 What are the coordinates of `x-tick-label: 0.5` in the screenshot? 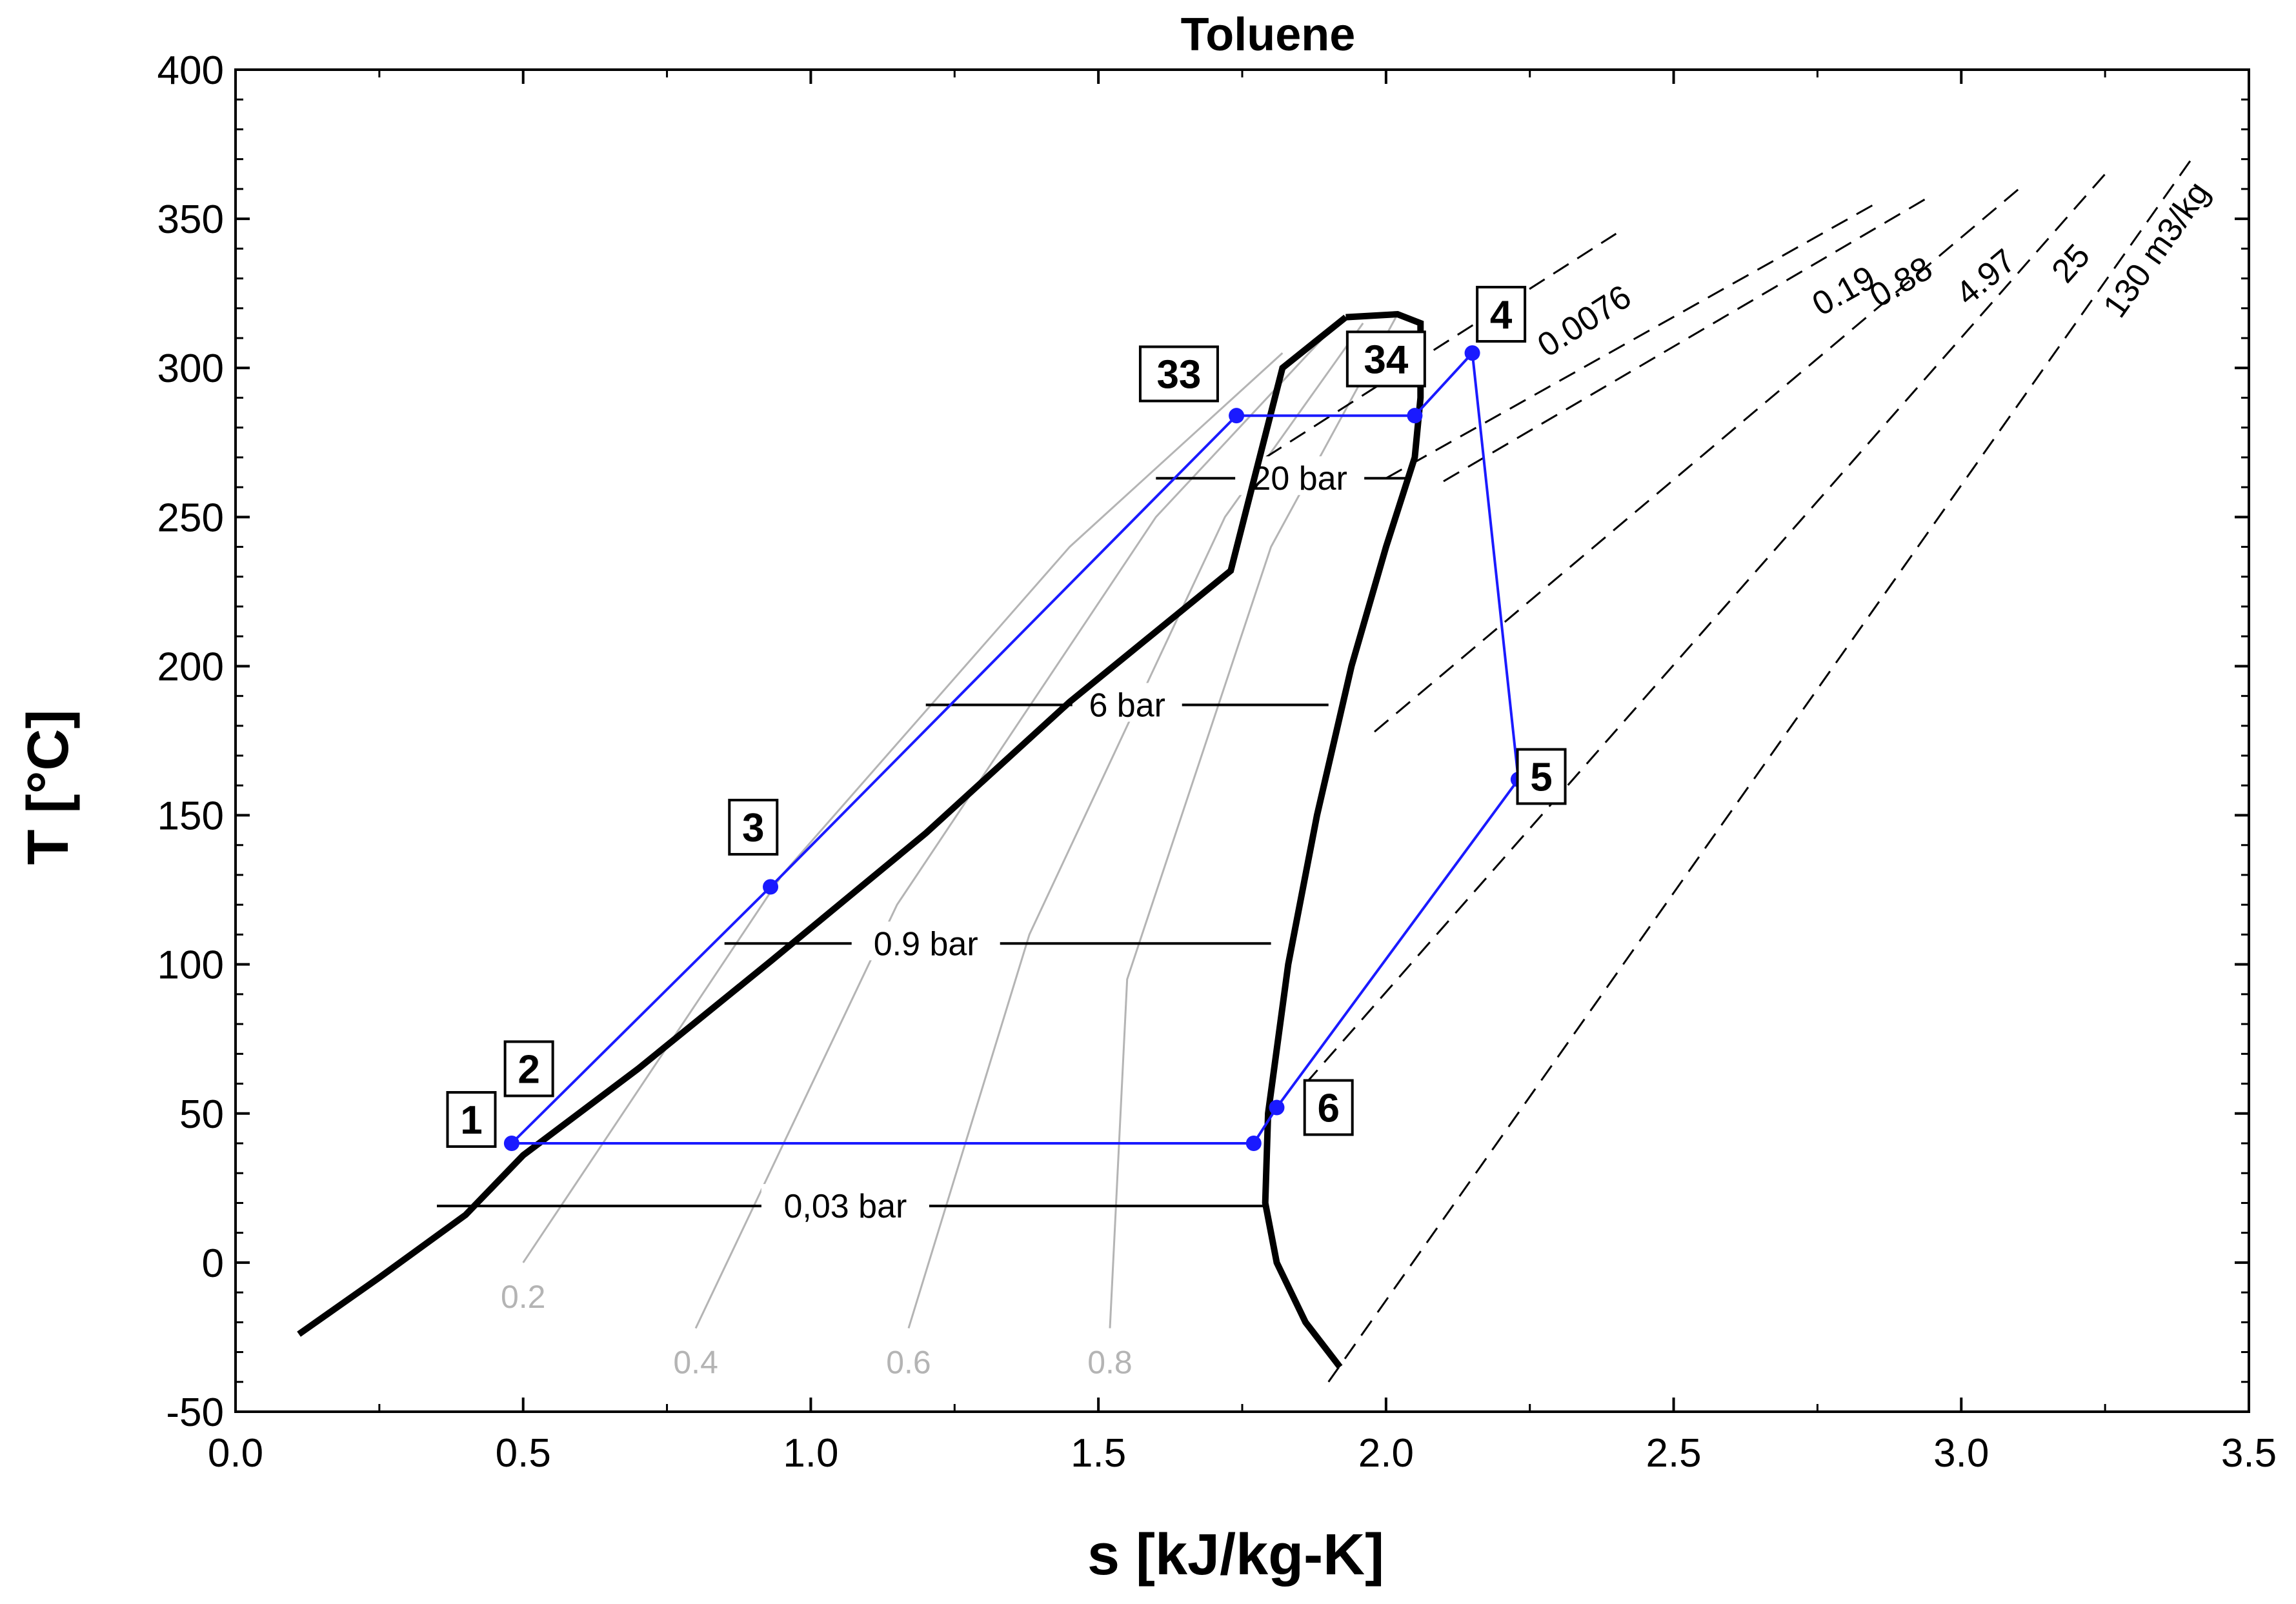 It's located at (523, 1453).